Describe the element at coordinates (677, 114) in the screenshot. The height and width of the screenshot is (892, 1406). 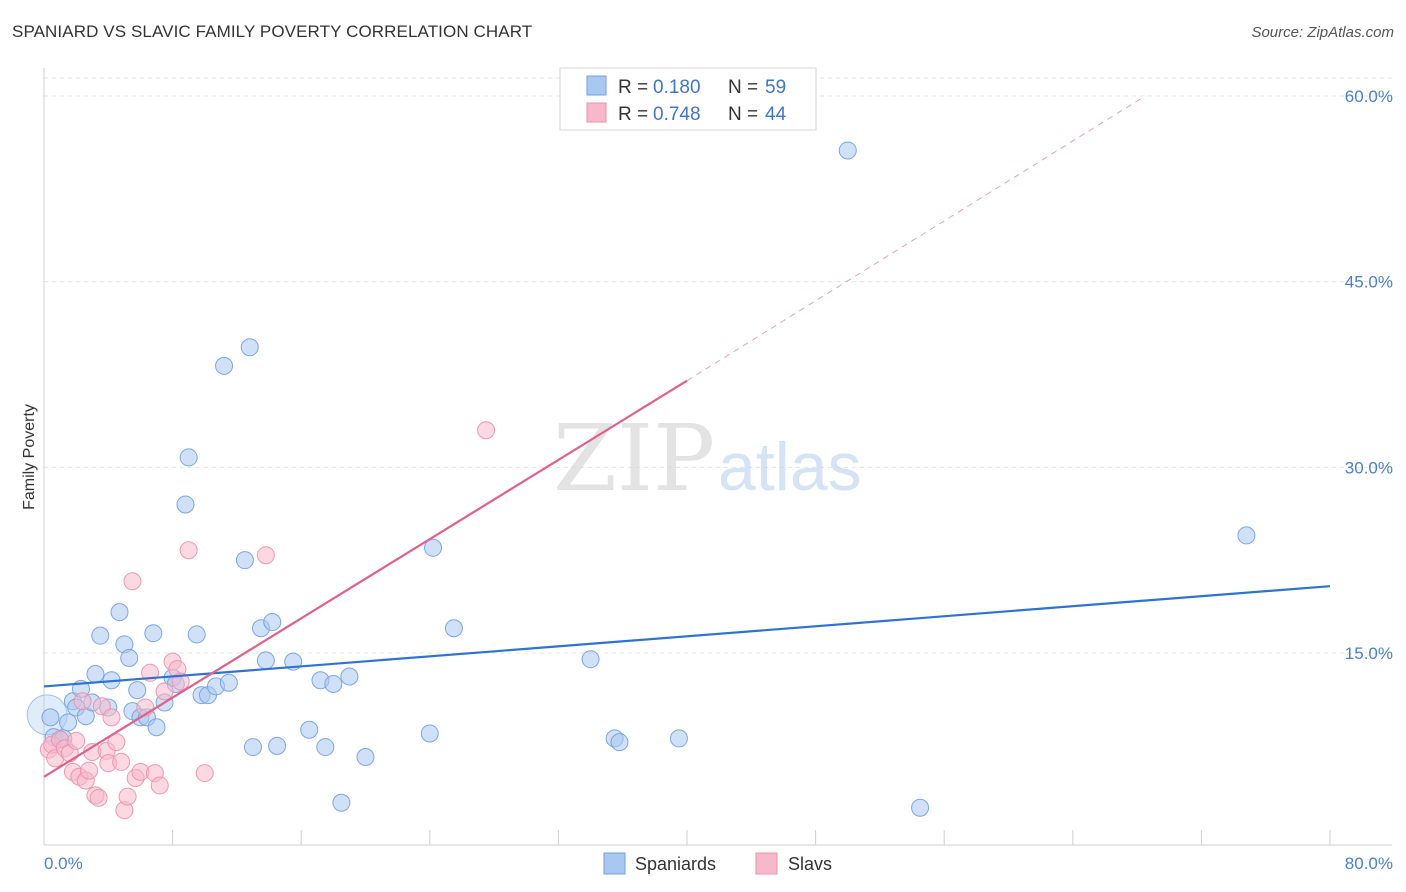
I see `legend-r-value-slavs: 0.748` at that location.